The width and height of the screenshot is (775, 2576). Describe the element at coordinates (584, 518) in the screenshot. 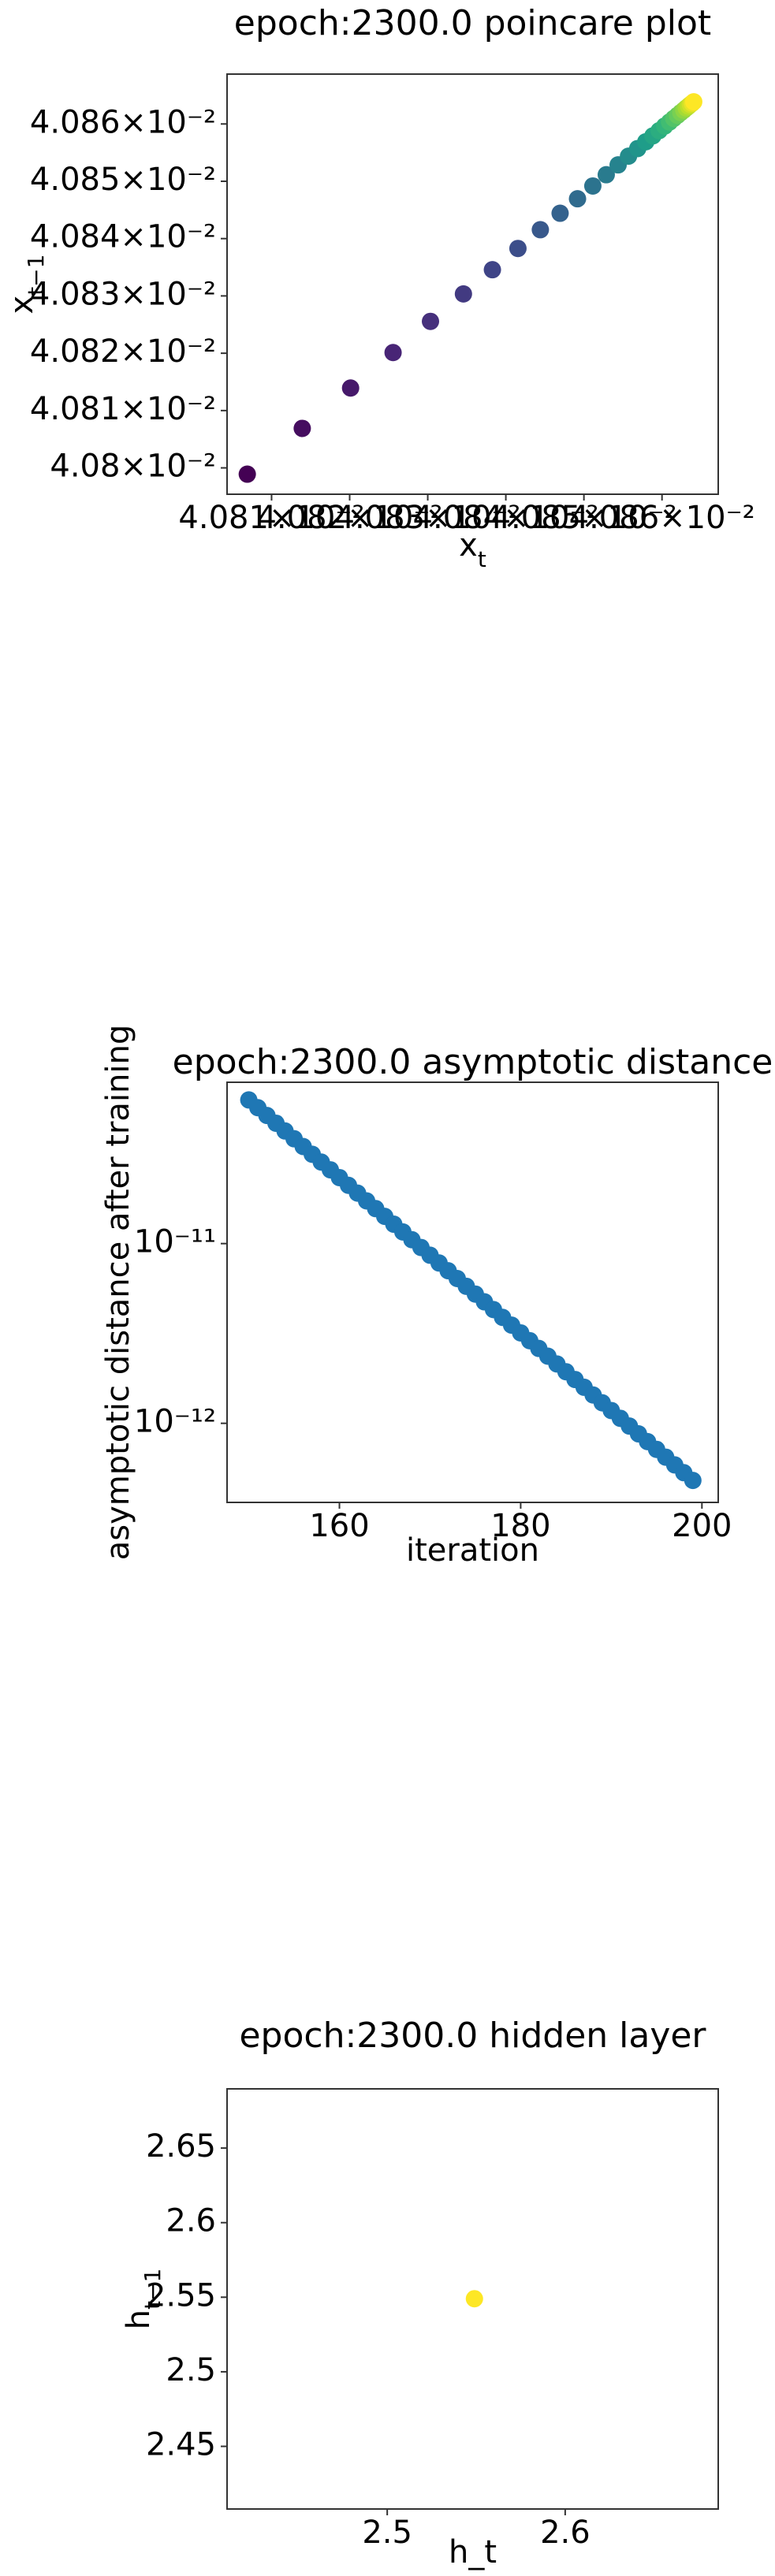

I see `x-tick-label: 4.085×10⁻²` at that location.